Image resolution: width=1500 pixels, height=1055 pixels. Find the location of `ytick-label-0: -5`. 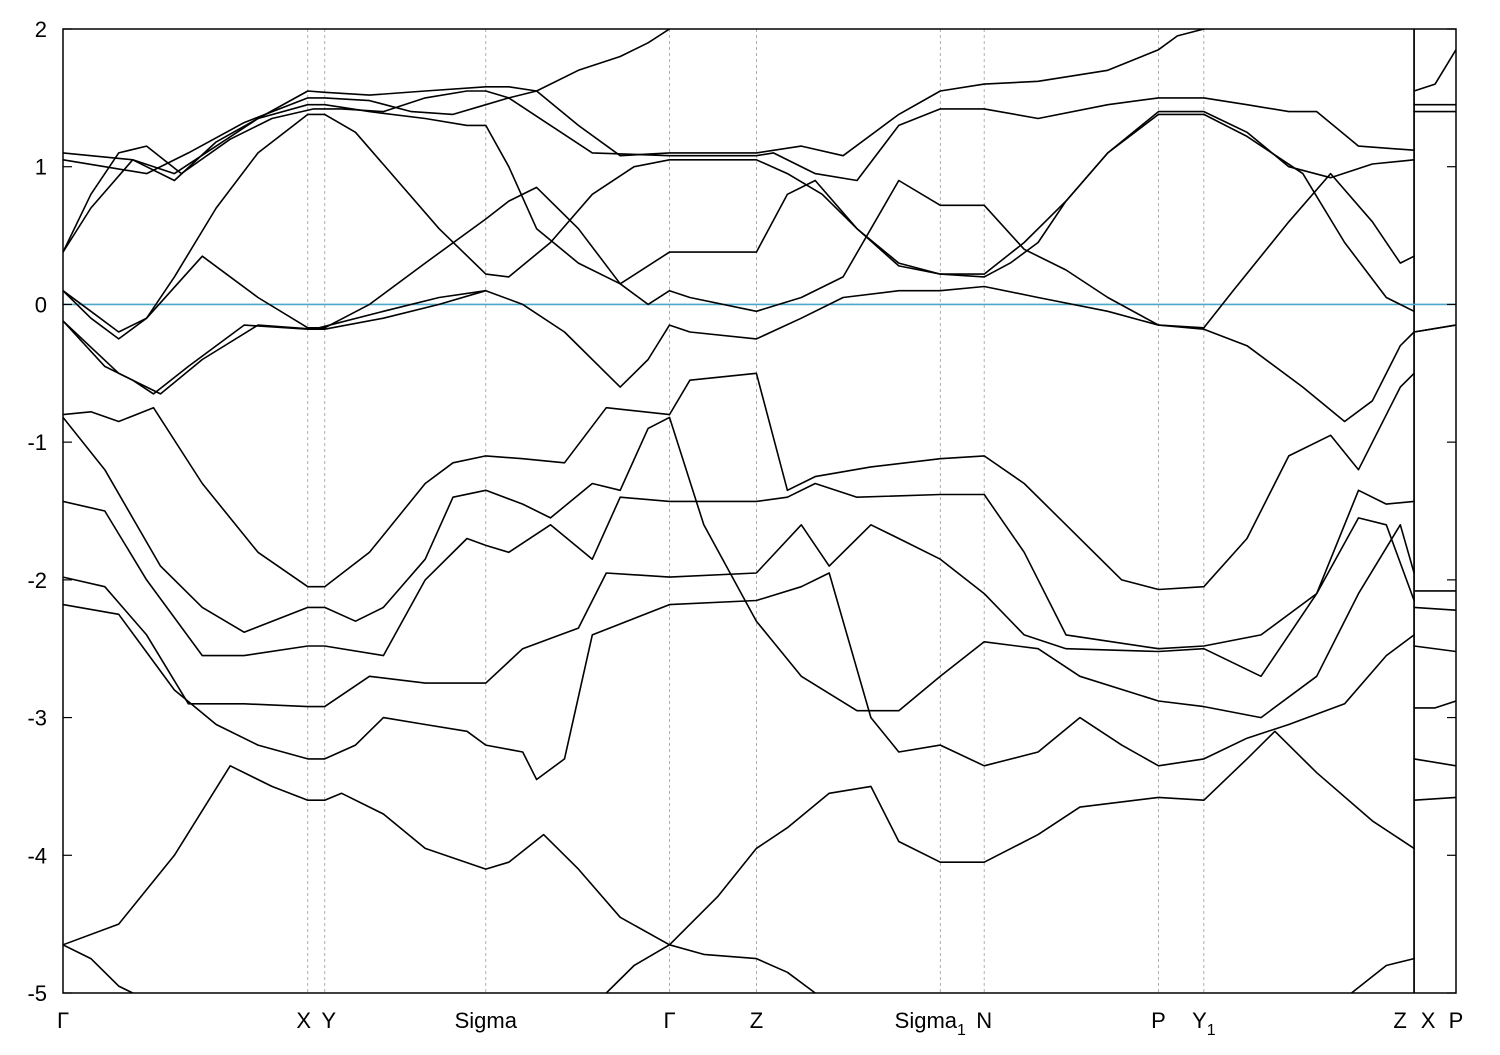

ytick-label-0: -5 is located at coordinates (37, 993).